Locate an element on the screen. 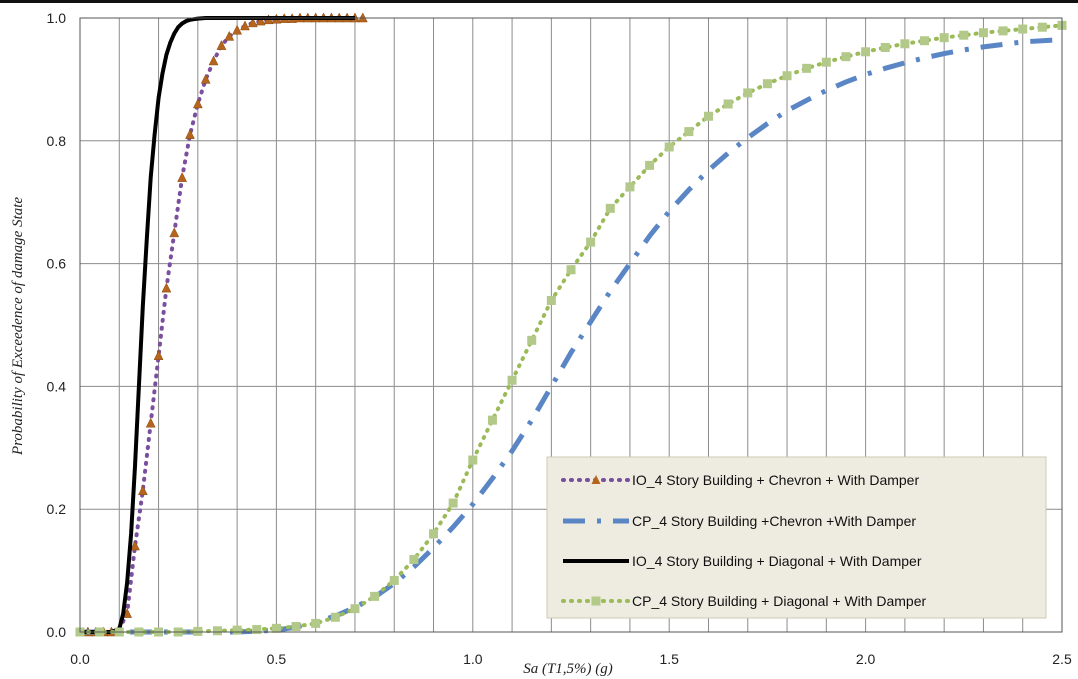 The height and width of the screenshot is (679, 1078). legend-swatches is located at coordinates (596, 540).